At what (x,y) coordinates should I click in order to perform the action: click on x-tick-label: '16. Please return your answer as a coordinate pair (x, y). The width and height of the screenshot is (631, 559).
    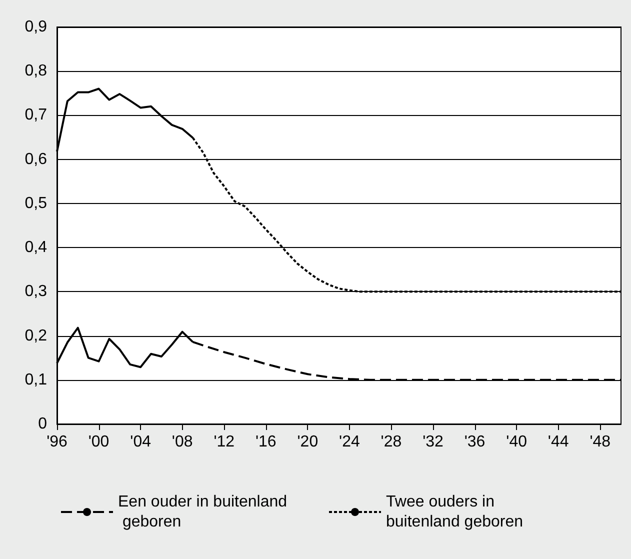
    Looking at the image, I should click on (265, 442).